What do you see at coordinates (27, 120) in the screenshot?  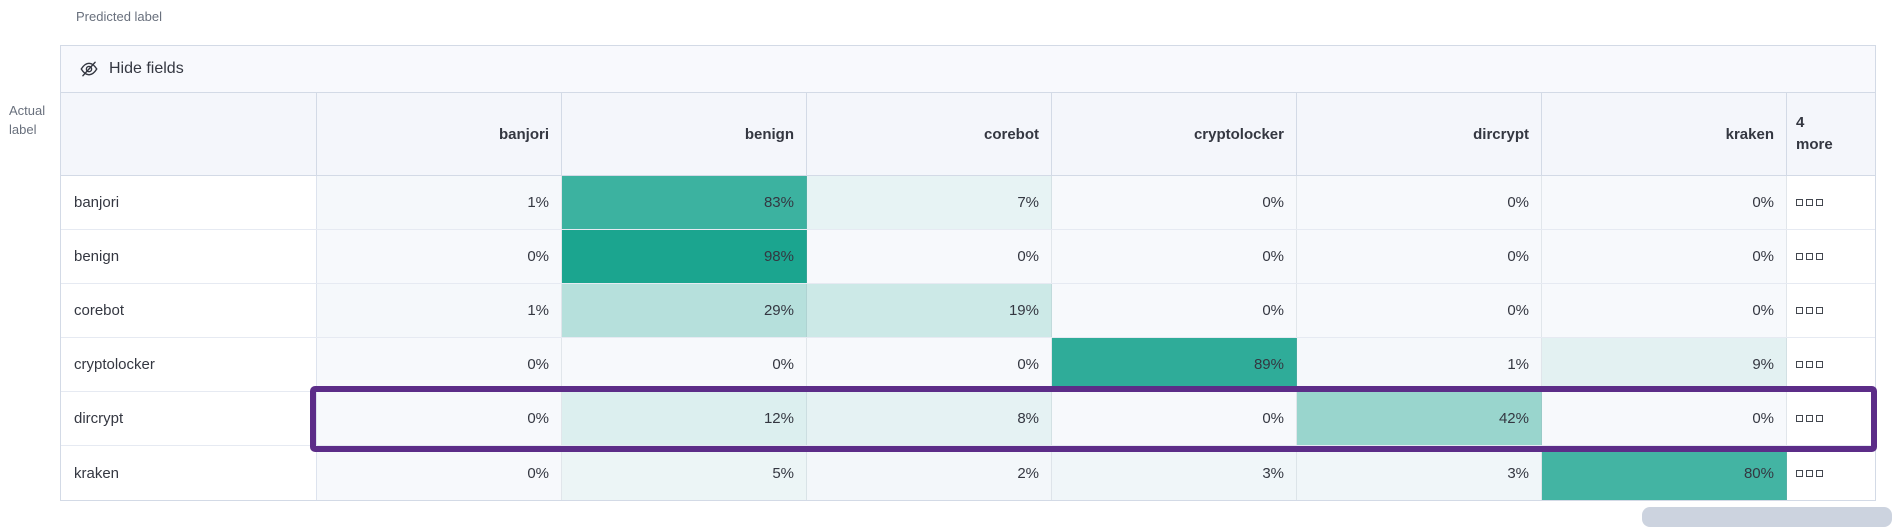 I see `actual-axis-label: Actual label` at bounding box center [27, 120].